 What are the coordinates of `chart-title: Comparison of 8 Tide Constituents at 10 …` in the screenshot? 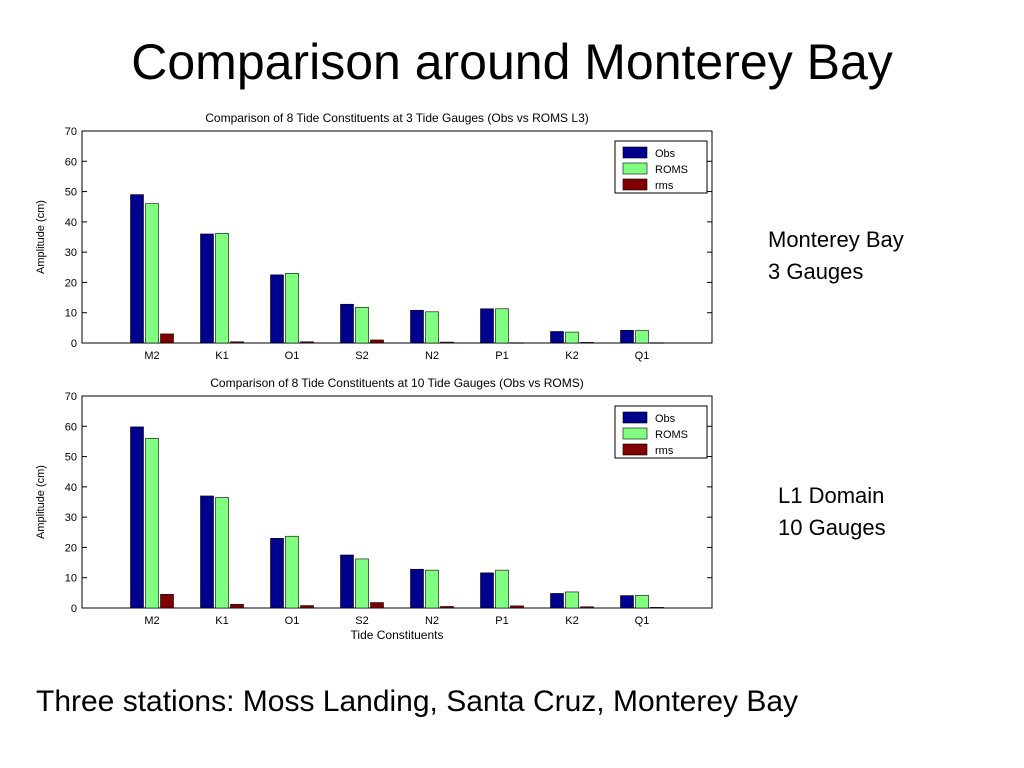 It's located at (397, 383).